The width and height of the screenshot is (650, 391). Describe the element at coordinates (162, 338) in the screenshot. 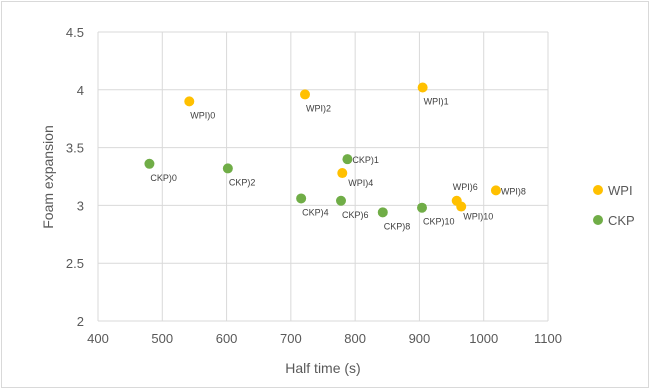

I see `x-tick-label: 500` at that location.